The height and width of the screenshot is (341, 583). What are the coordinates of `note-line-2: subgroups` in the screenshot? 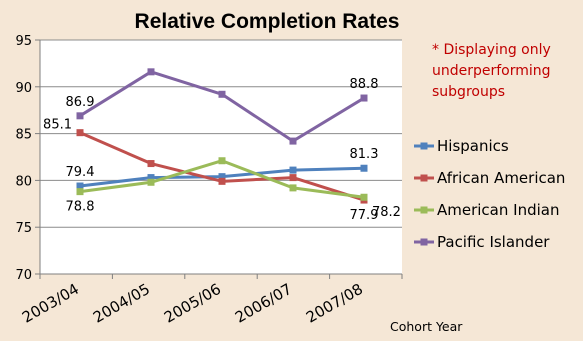 It's located at (468, 92).